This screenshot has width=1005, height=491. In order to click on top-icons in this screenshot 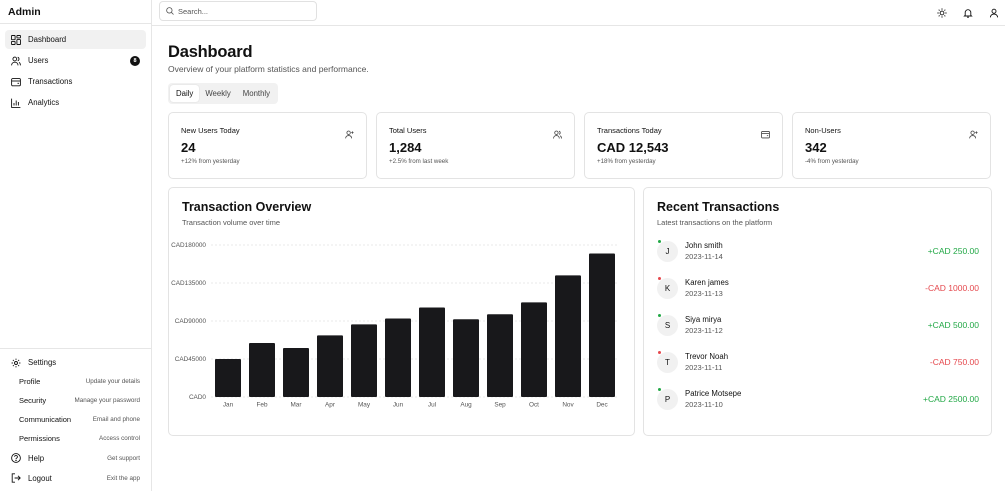, I will do `click(968, 11)`.